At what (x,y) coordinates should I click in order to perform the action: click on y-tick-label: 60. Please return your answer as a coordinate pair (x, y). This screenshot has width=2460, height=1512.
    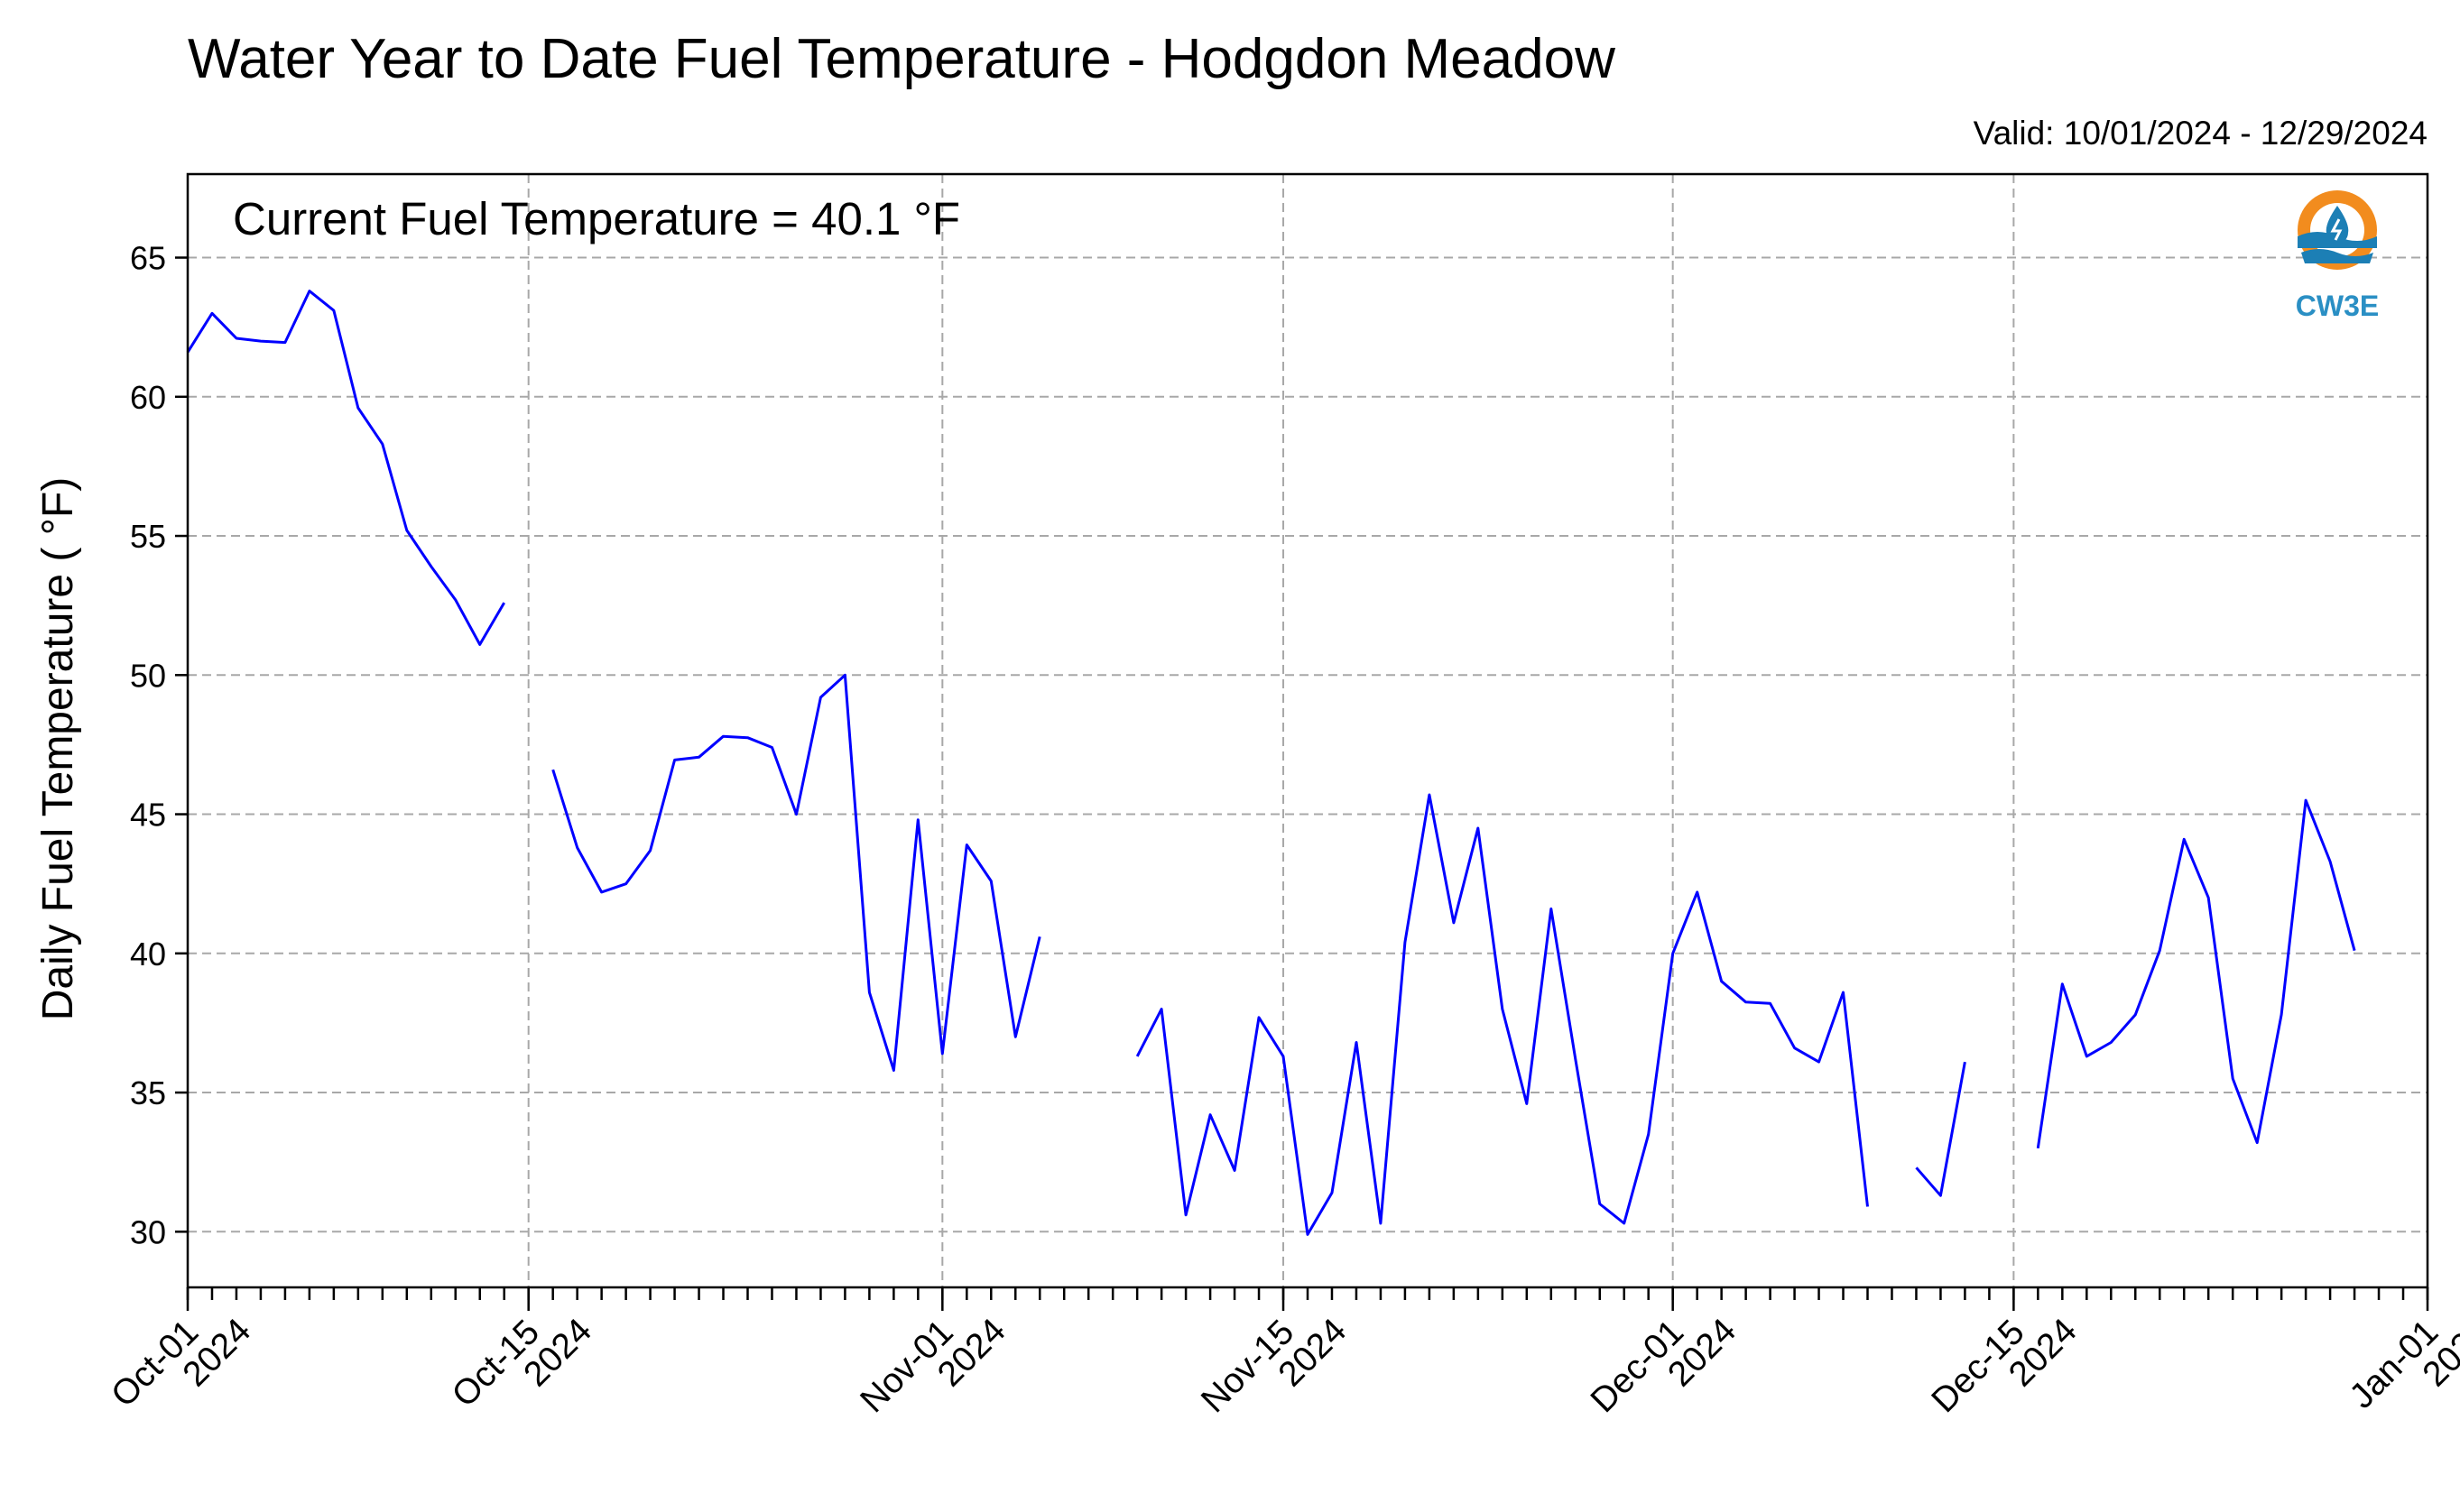
    Looking at the image, I should click on (148, 397).